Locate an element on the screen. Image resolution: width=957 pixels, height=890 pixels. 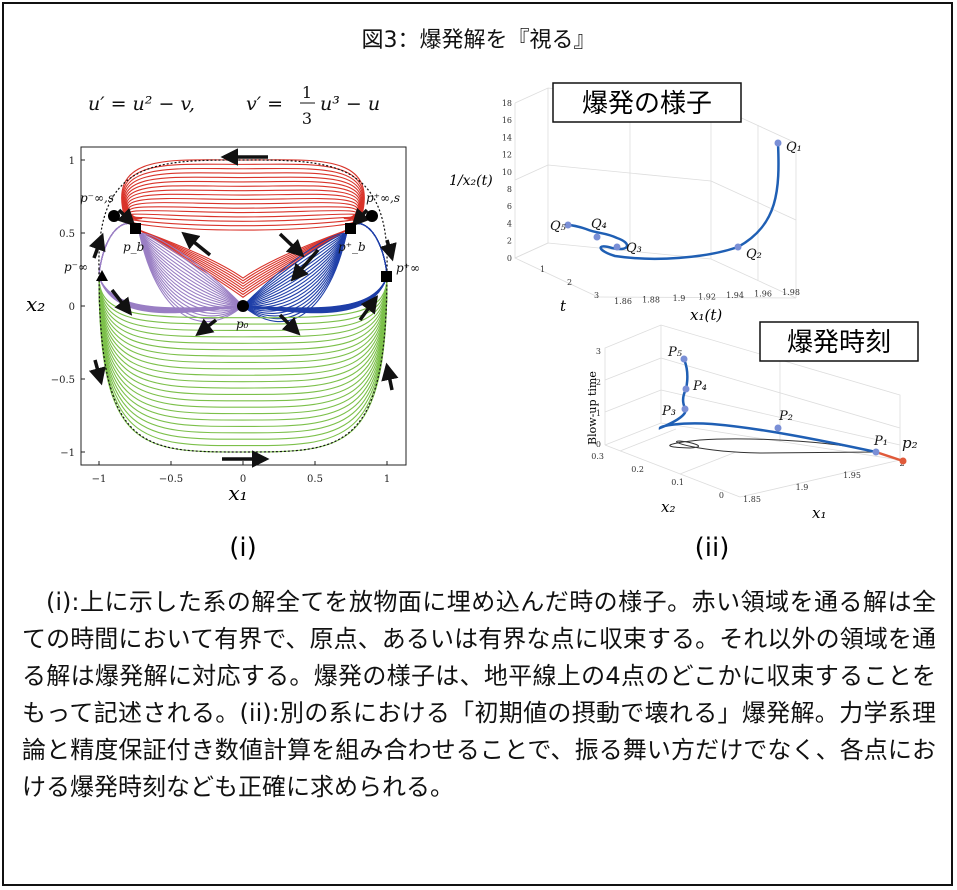
label-p-0: p₀ is located at coordinates (242, 324).